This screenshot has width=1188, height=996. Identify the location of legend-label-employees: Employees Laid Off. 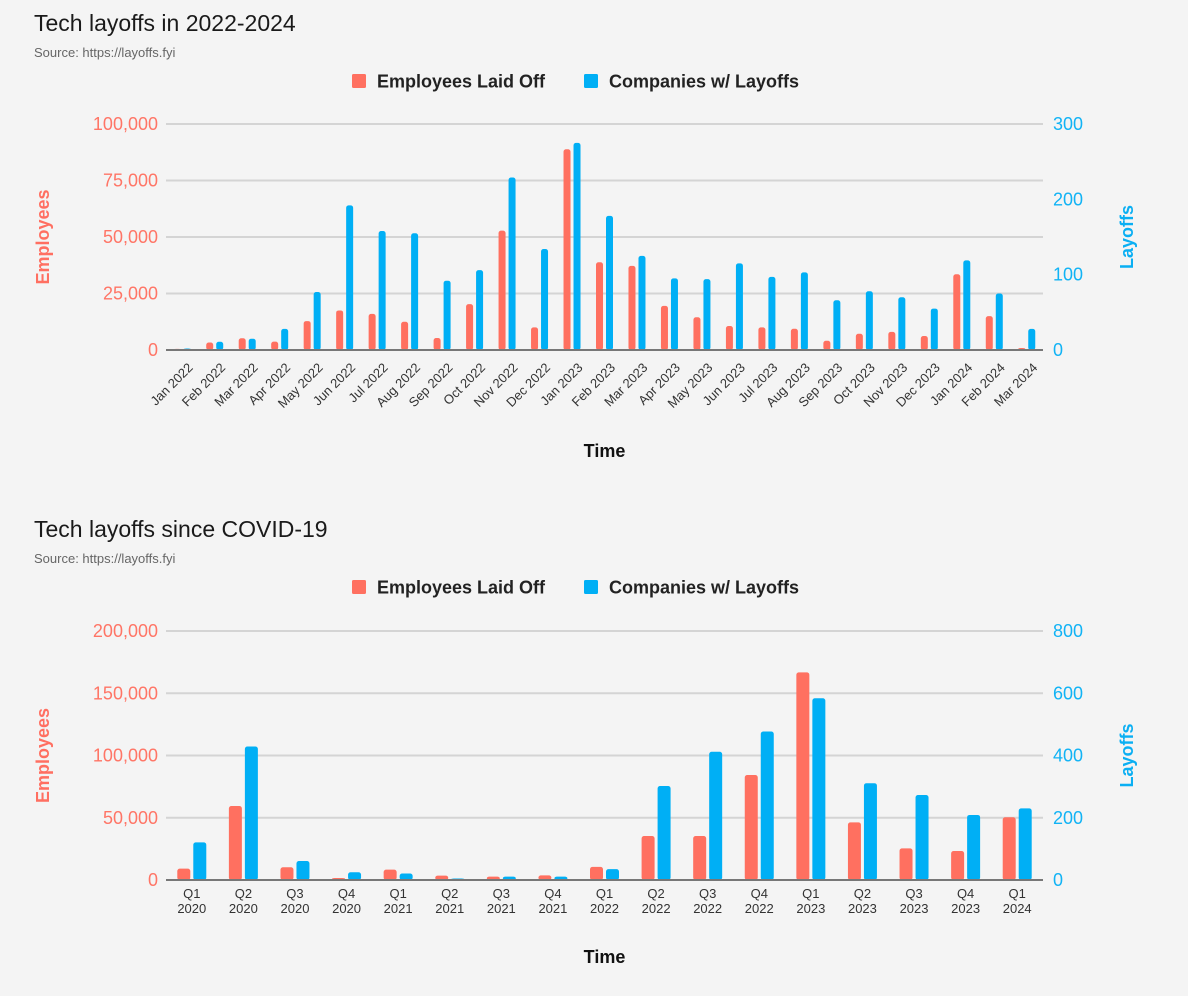
(461, 82).